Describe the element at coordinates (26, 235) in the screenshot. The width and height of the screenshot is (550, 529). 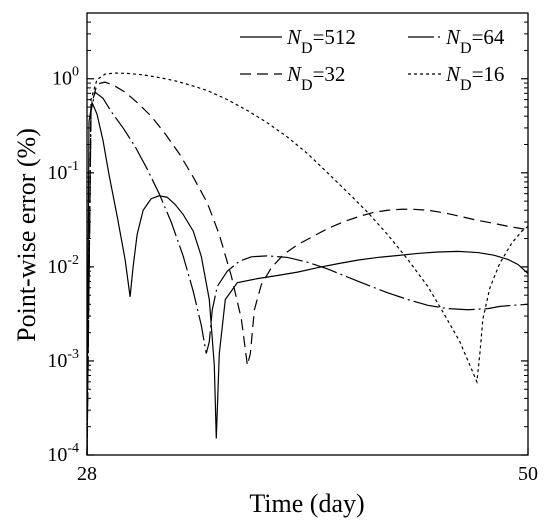
I see `y-axis-label: Point-wise error (%)` at that location.